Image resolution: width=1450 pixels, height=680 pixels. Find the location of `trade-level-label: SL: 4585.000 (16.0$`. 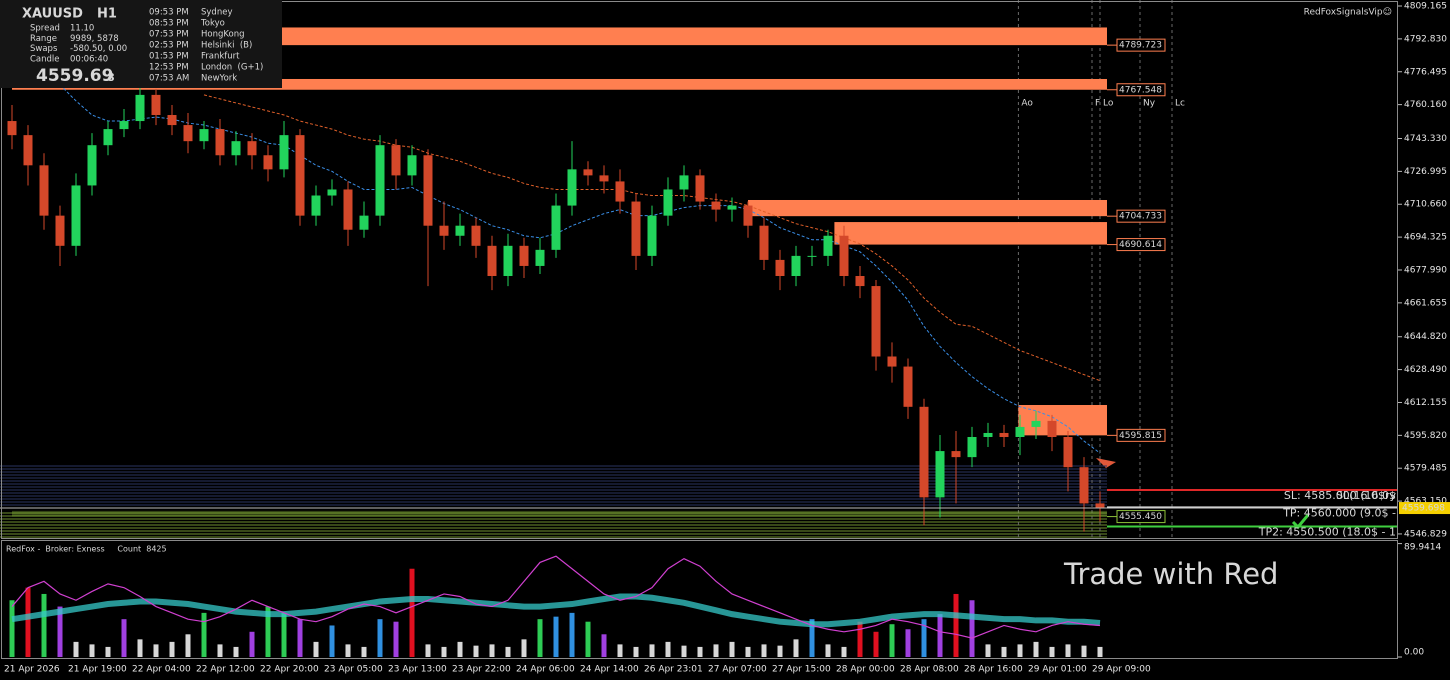

trade-level-label: SL: 4585.000 (16.0$ is located at coordinates (1340, 495).